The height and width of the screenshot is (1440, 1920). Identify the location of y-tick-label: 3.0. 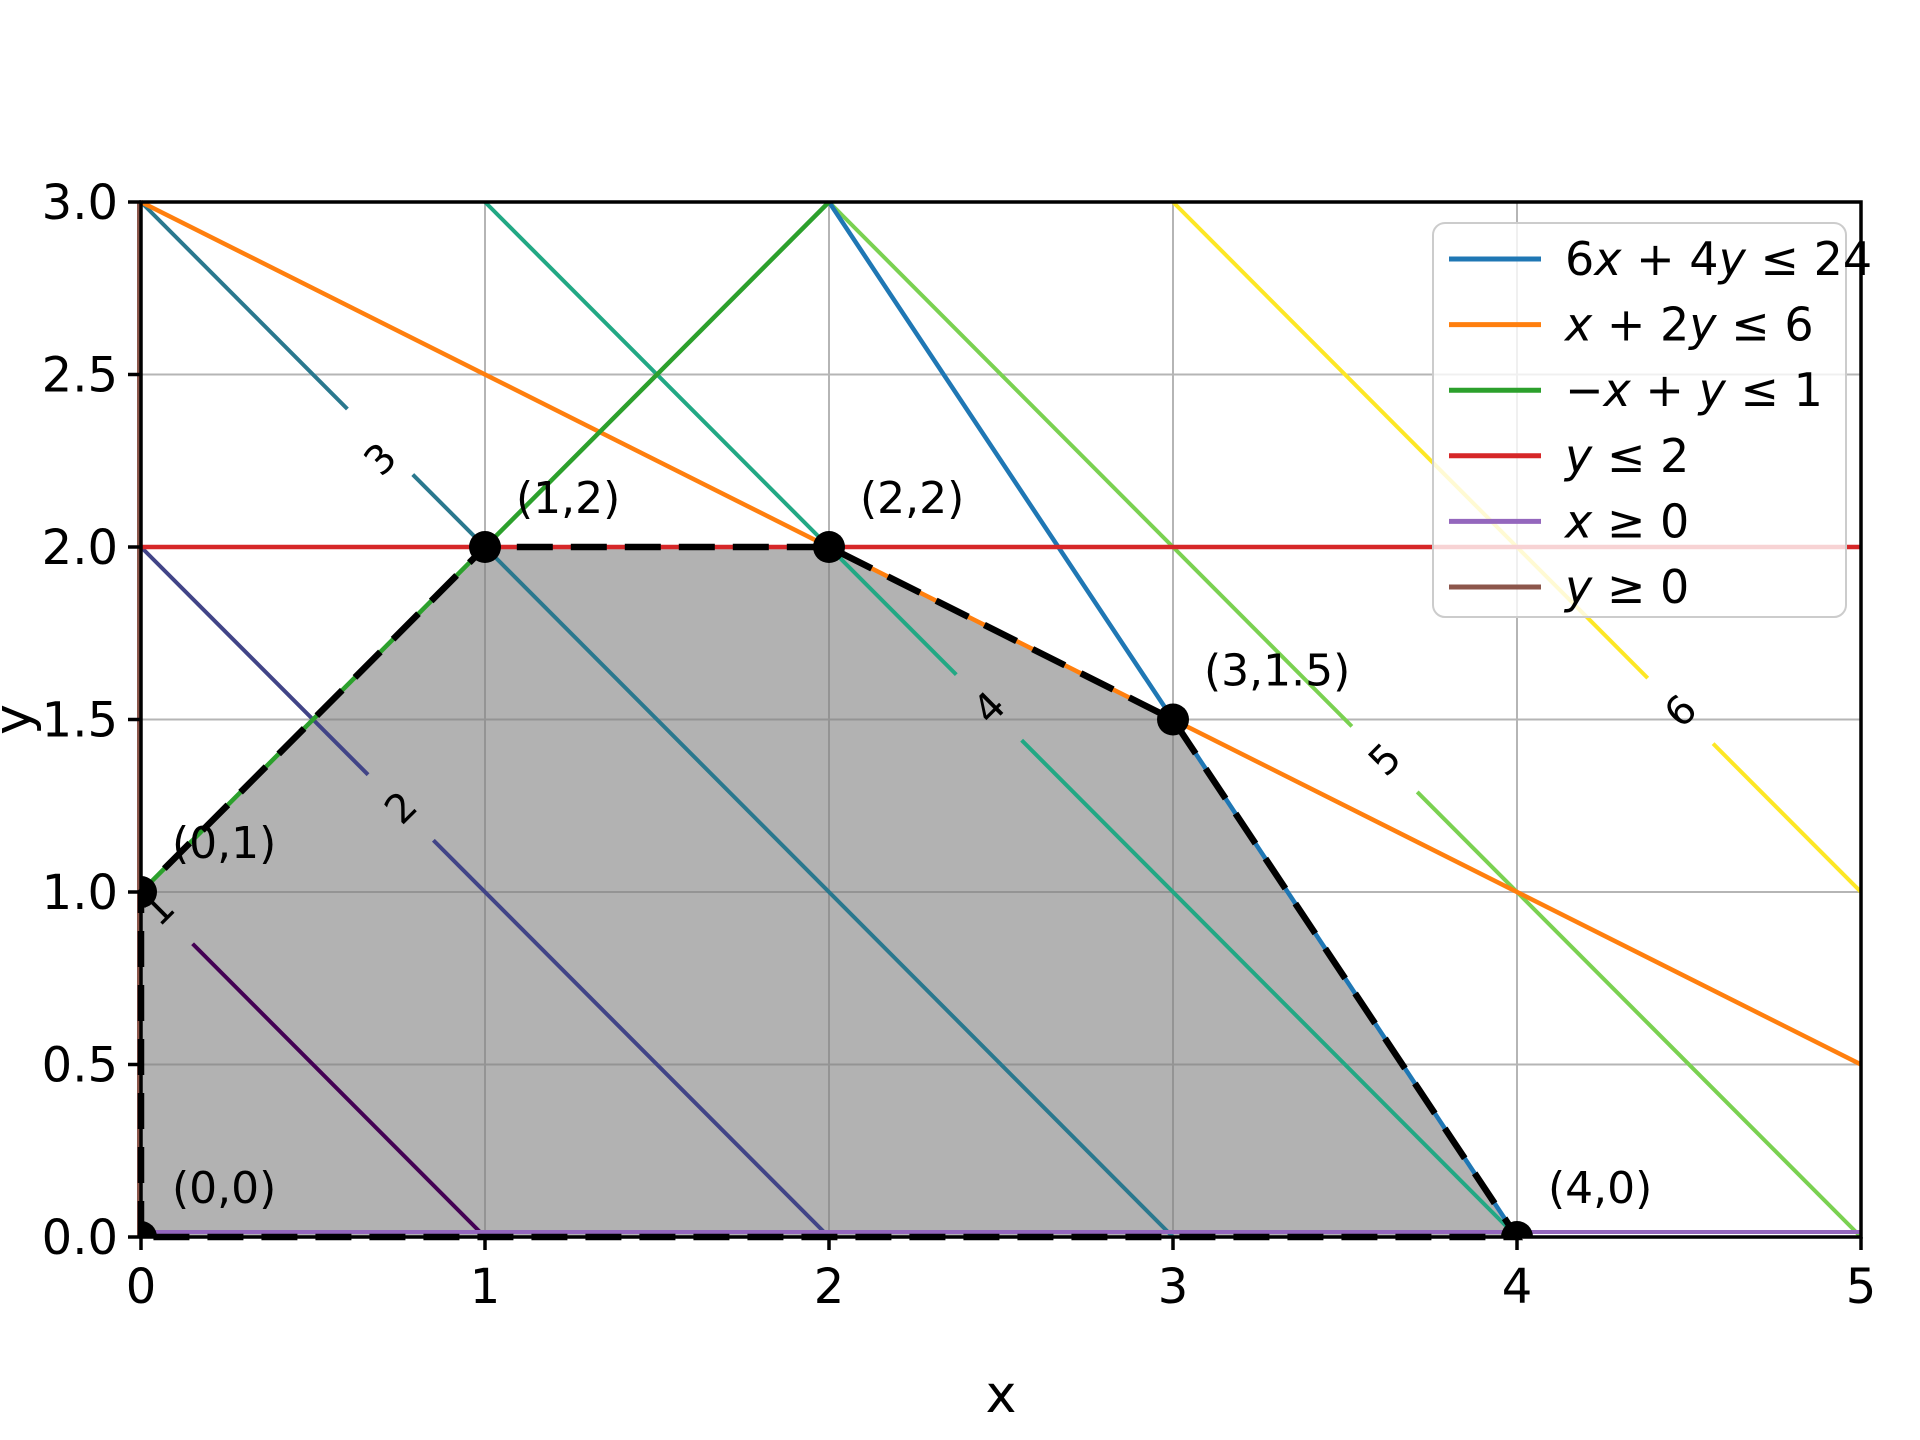
(80, 203).